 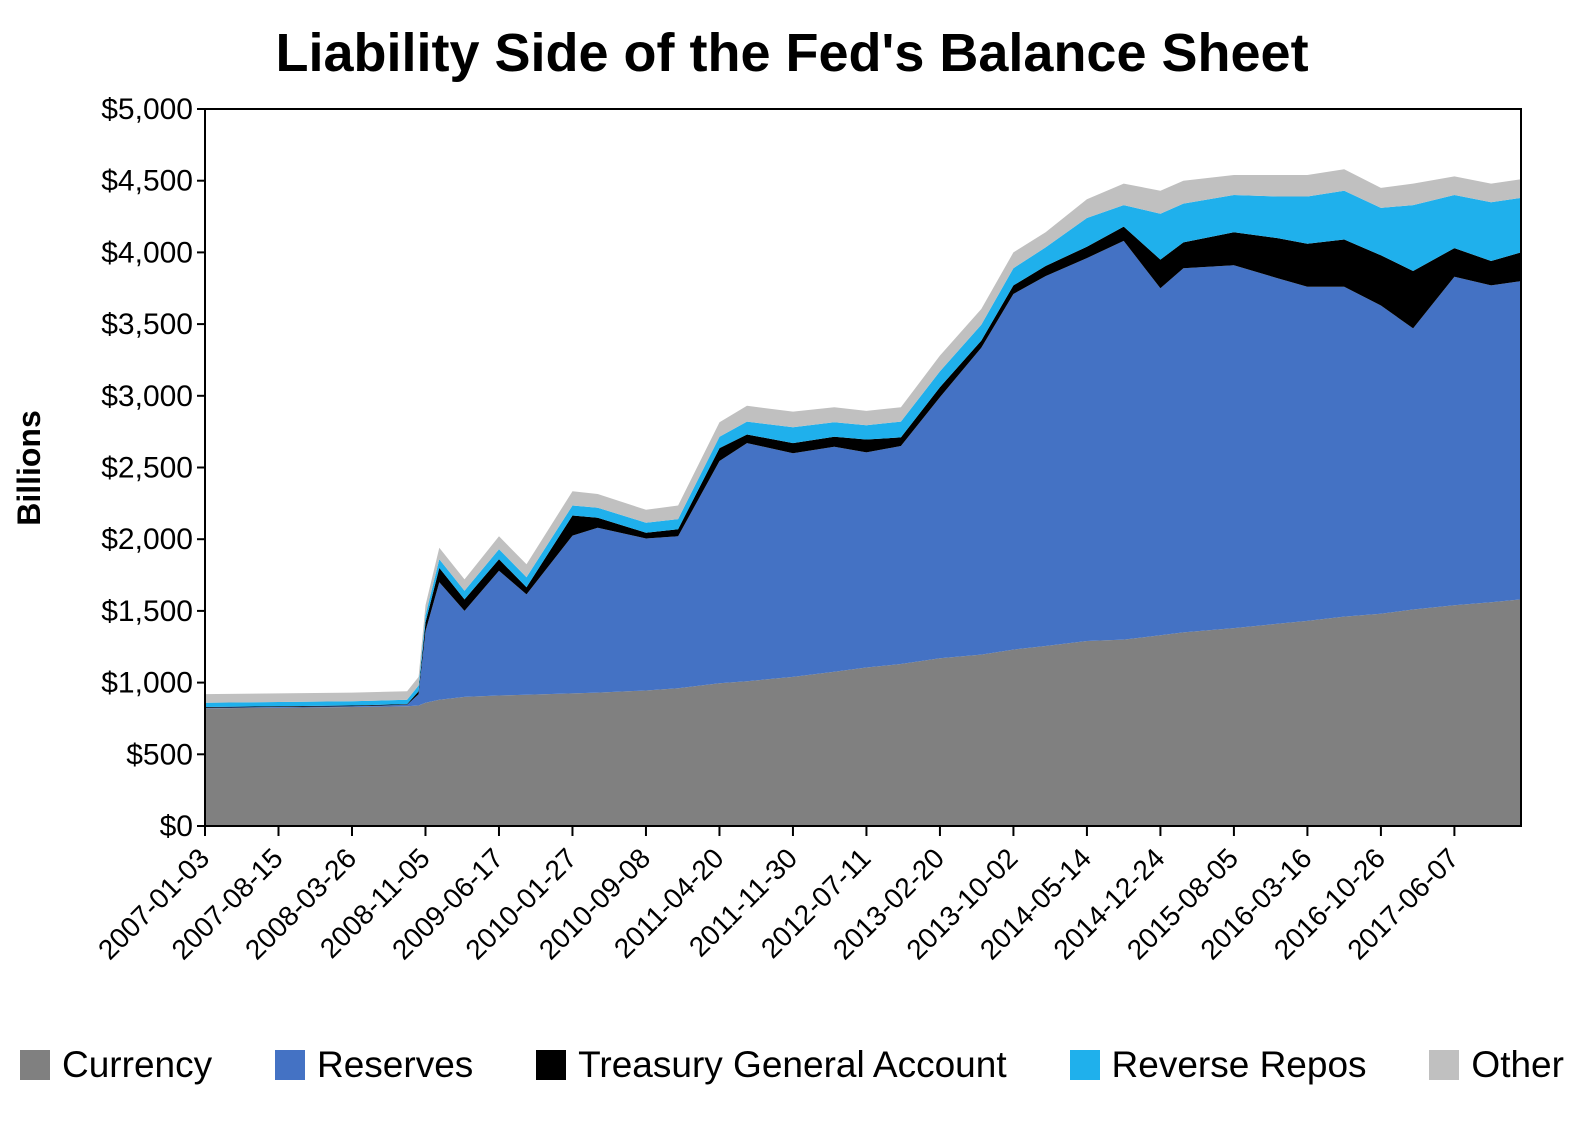 I want to click on y-axis-label: Billions, so click(x=29, y=468).